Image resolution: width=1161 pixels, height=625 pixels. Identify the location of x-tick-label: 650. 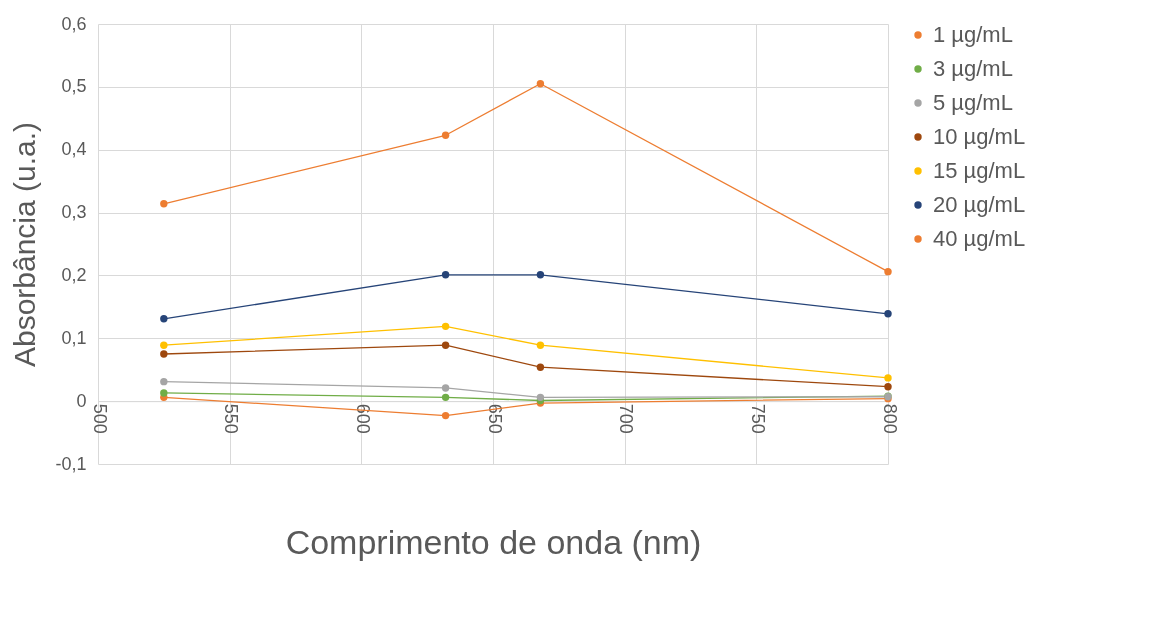
(494, 418).